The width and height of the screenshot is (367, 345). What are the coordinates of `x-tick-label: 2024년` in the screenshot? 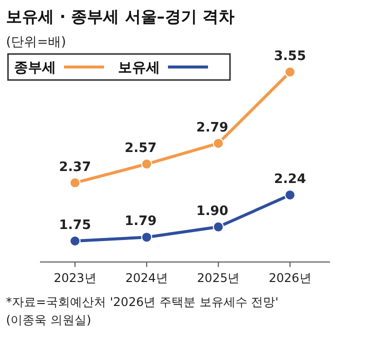 It's located at (146, 278).